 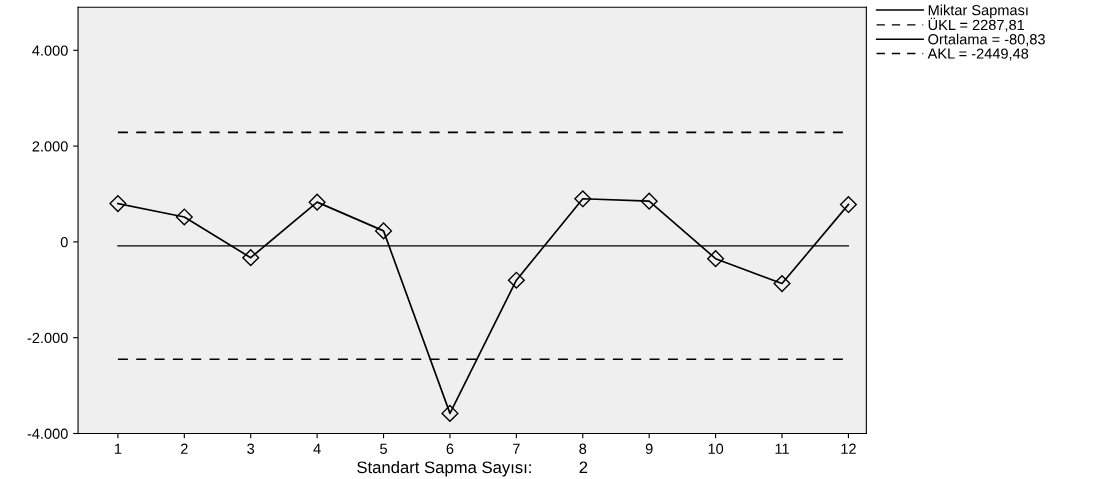 What do you see at coordinates (472, 468) in the screenshot?
I see `x-axis-title: Standart Sapma Sayısı: 2` at bounding box center [472, 468].